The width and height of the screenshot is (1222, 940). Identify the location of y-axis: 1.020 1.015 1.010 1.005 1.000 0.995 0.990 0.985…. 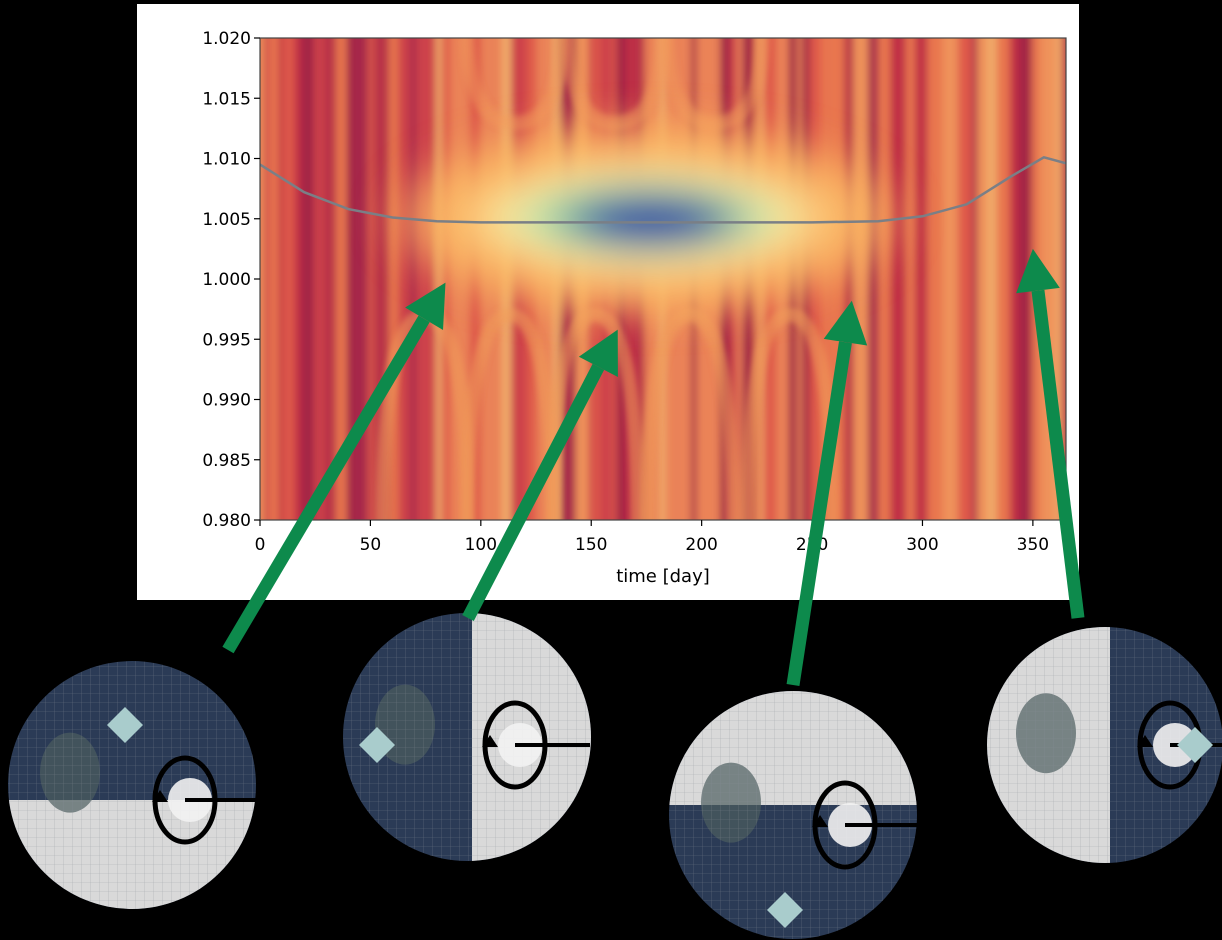
(231, 280).